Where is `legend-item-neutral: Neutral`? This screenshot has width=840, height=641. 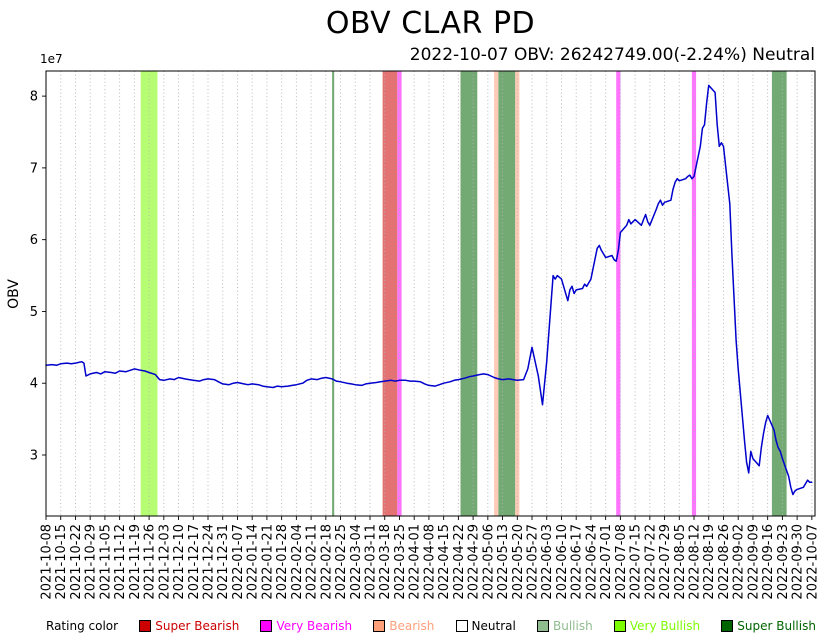
legend-item-neutral: Neutral is located at coordinates (485, 626).